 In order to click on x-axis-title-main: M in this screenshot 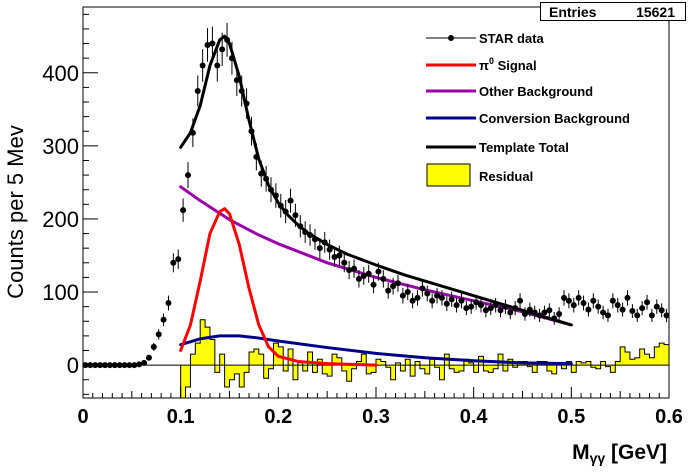, I will do `click(581, 452)`.